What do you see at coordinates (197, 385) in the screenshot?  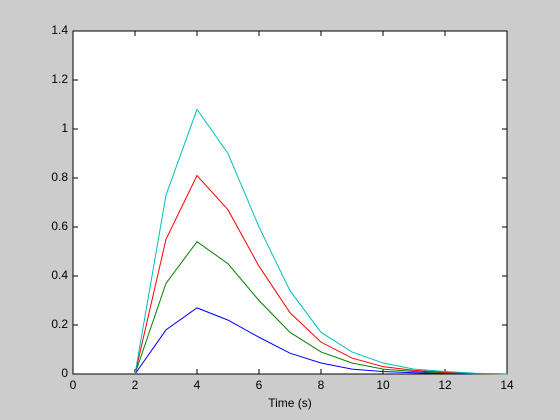 I see `x-tick-label: 4` at bounding box center [197, 385].